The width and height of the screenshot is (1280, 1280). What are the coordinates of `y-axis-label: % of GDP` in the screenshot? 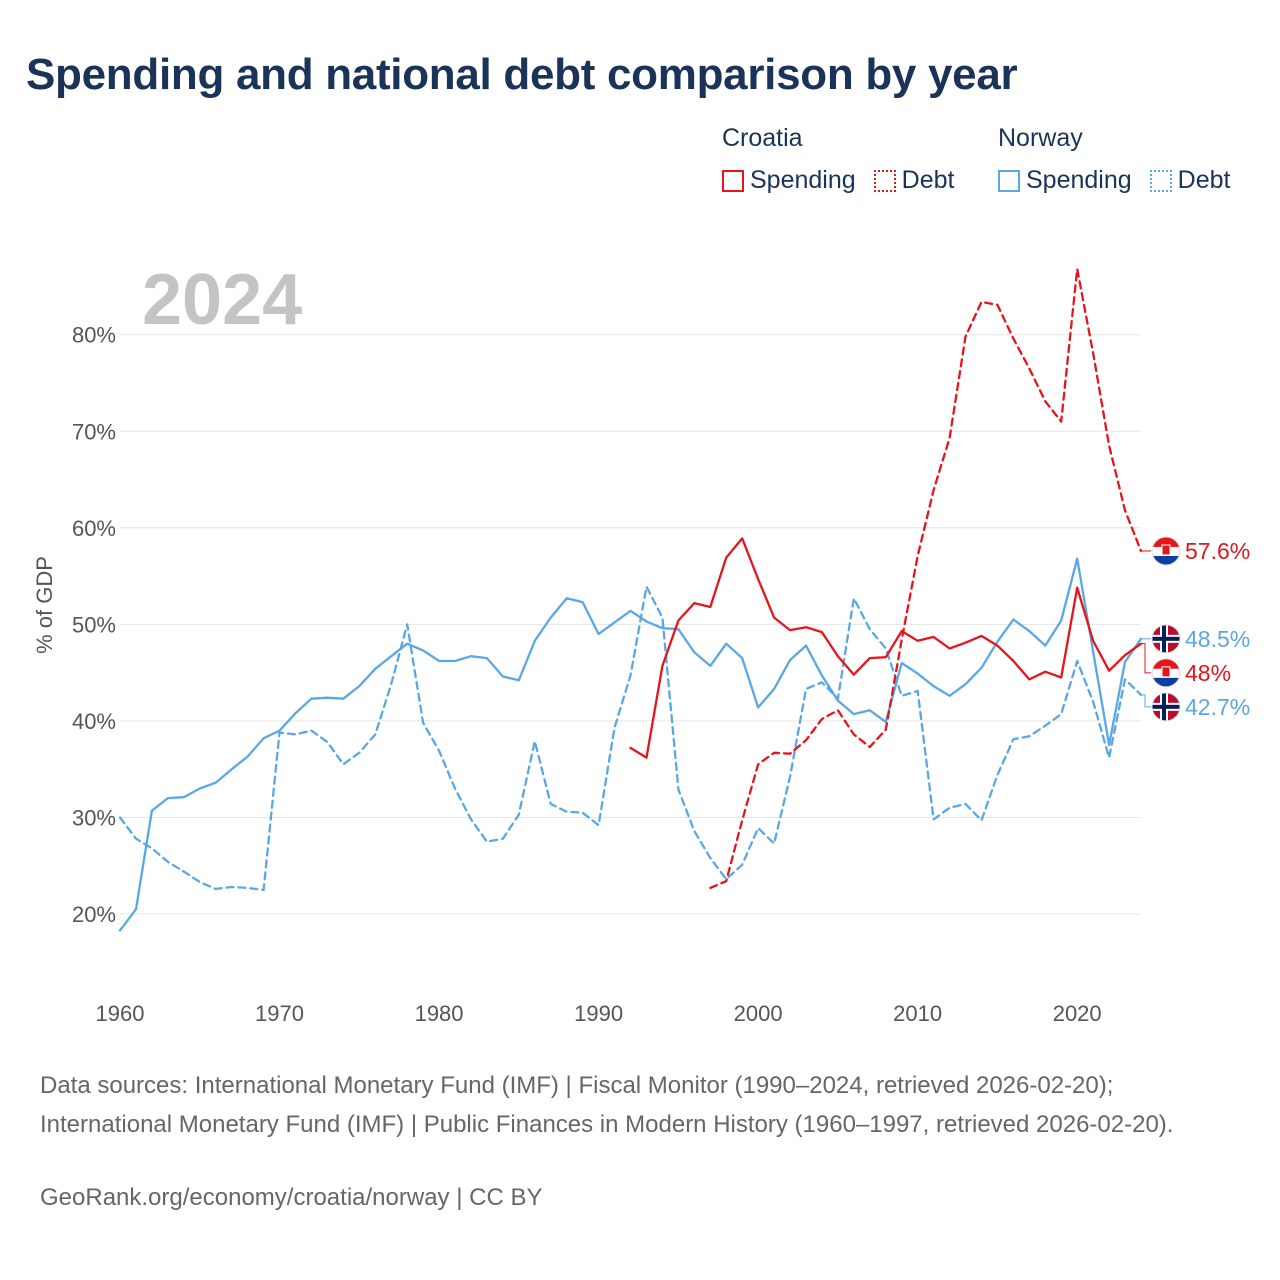 It's located at (44, 605).